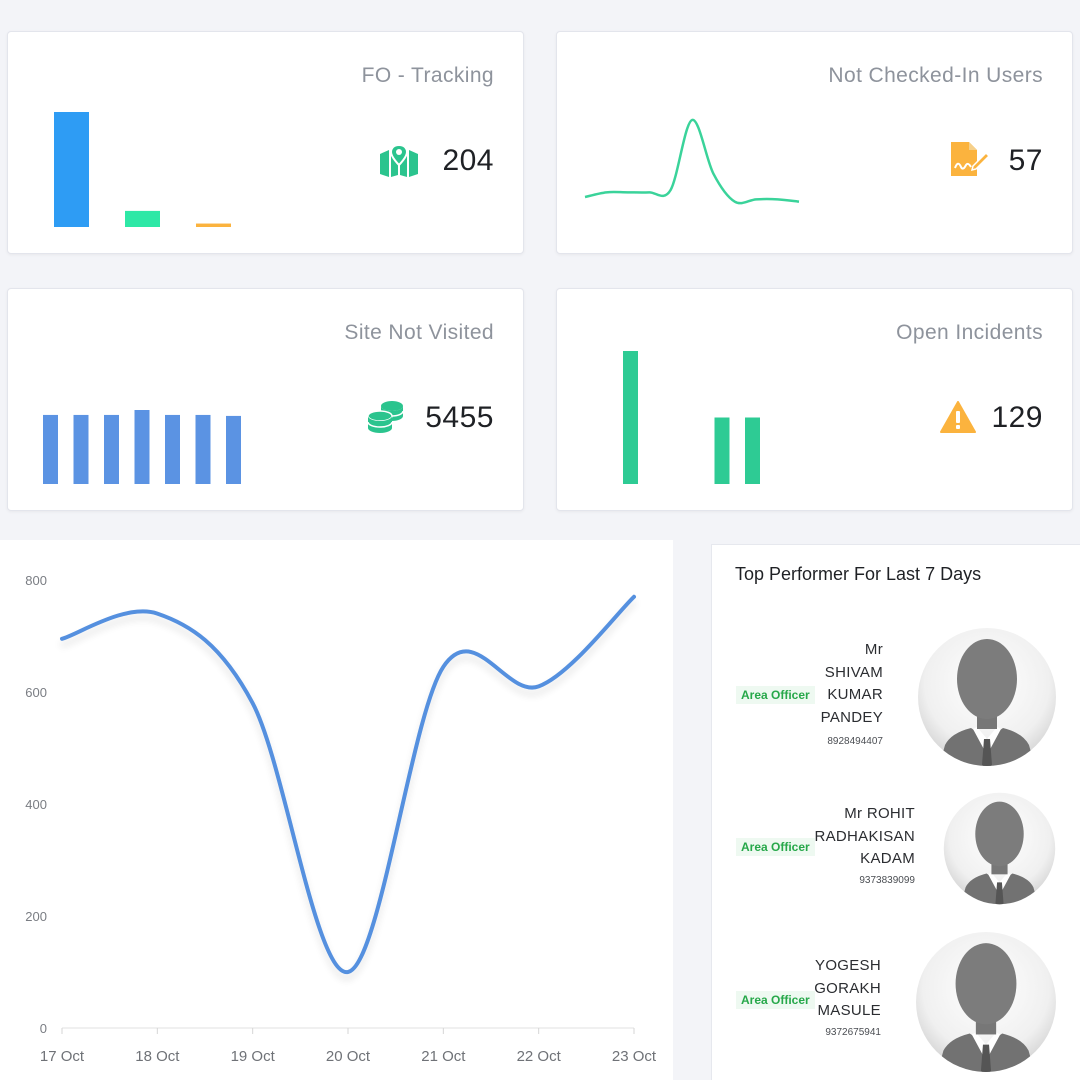 The width and height of the screenshot is (1080, 1080). What do you see at coordinates (847, 988) in the screenshot?
I see `performer-name: YOGESH GORAKH MASULE` at bounding box center [847, 988].